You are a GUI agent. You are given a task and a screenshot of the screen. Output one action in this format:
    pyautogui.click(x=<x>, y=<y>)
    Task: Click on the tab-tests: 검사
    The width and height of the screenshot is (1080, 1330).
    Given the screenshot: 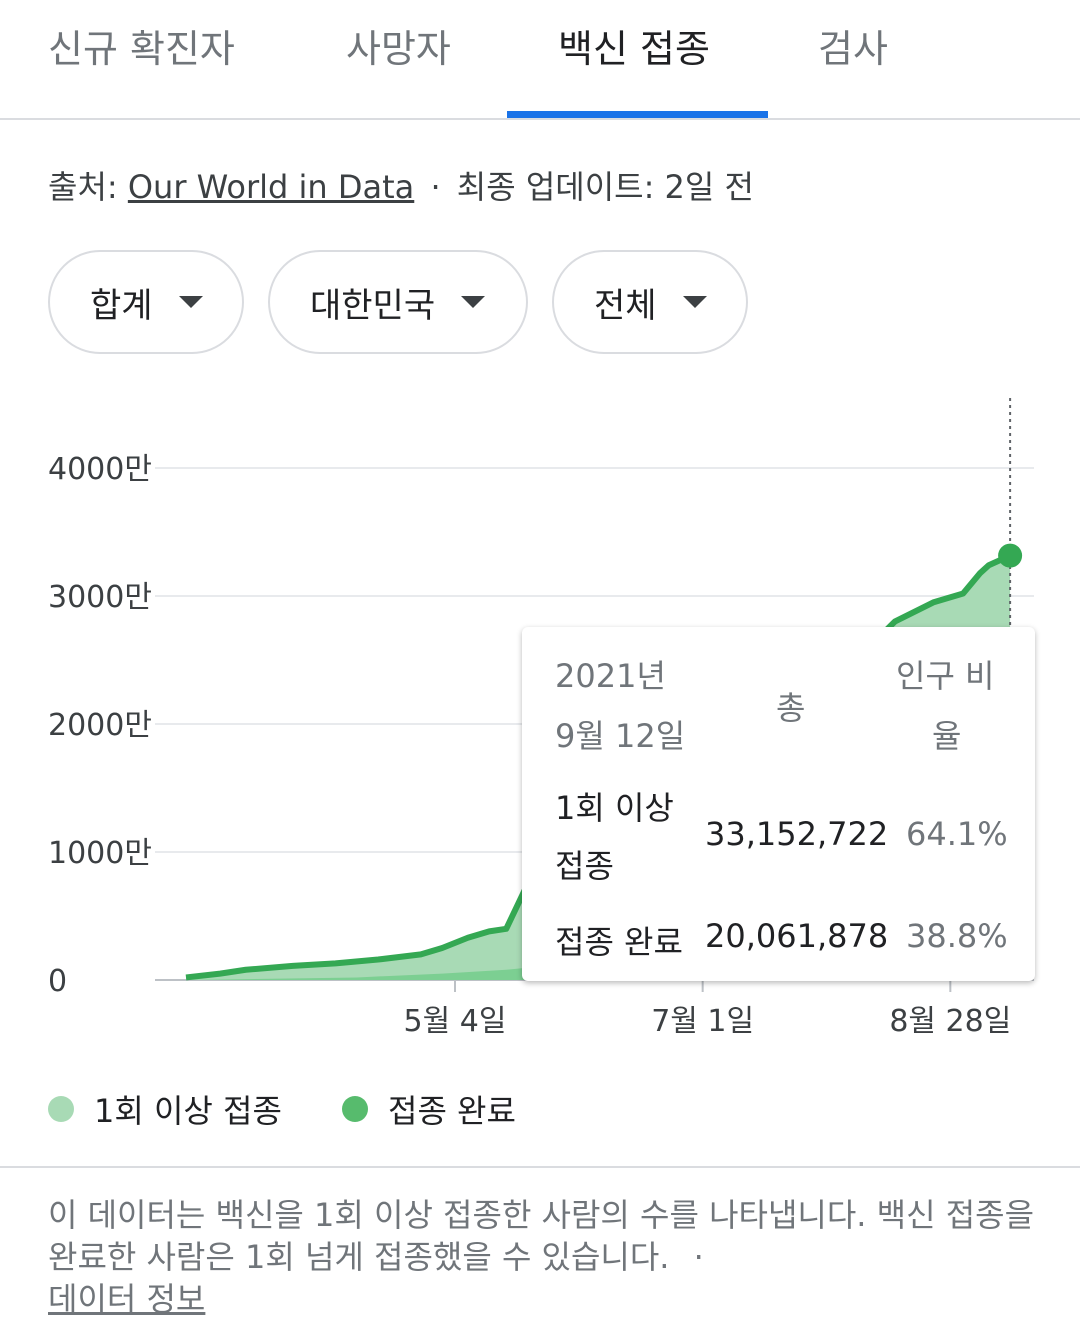 What is the action you would take?
    pyautogui.click(x=853, y=49)
    